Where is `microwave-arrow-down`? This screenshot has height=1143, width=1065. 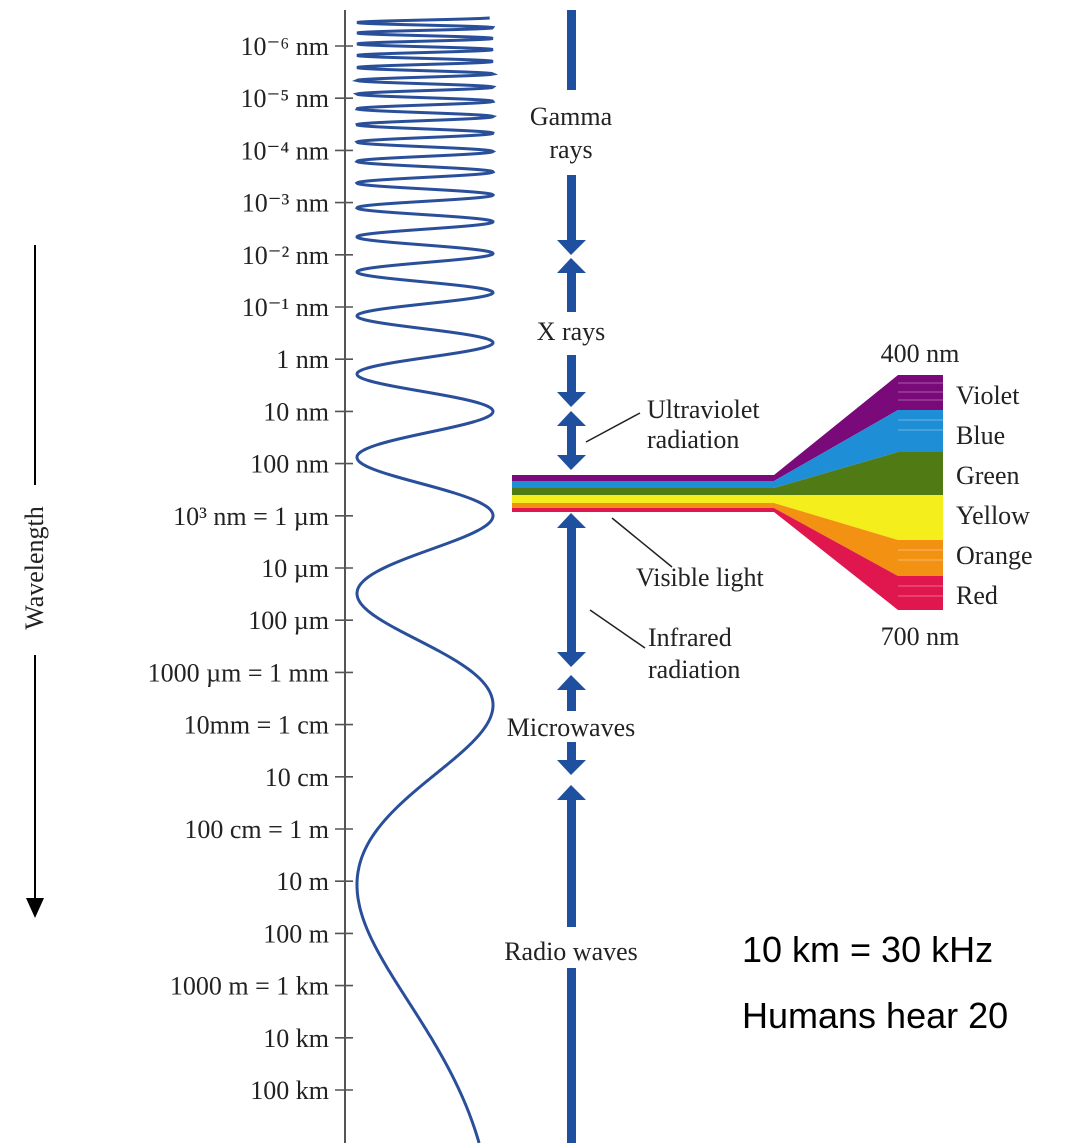 microwave-arrow-down is located at coordinates (571, 767).